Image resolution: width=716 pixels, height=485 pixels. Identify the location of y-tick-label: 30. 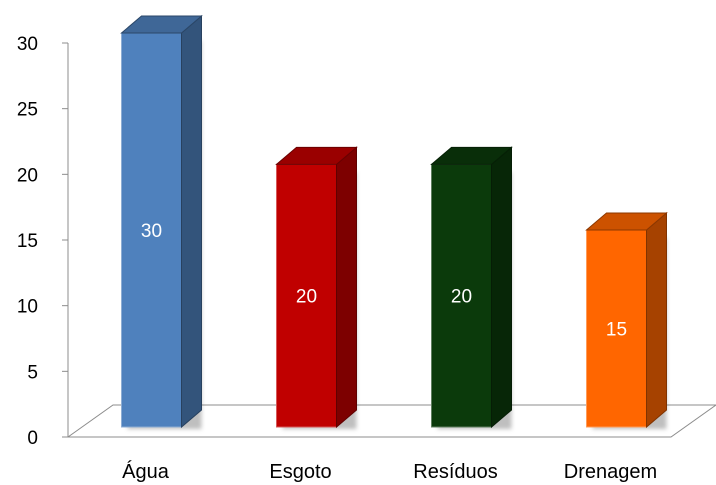
(27, 44).